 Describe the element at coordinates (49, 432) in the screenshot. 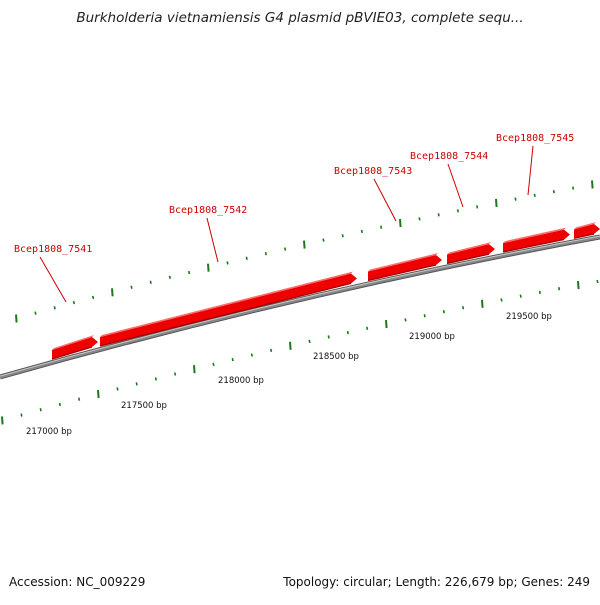

I see `position-label: 217000 bp` at that location.